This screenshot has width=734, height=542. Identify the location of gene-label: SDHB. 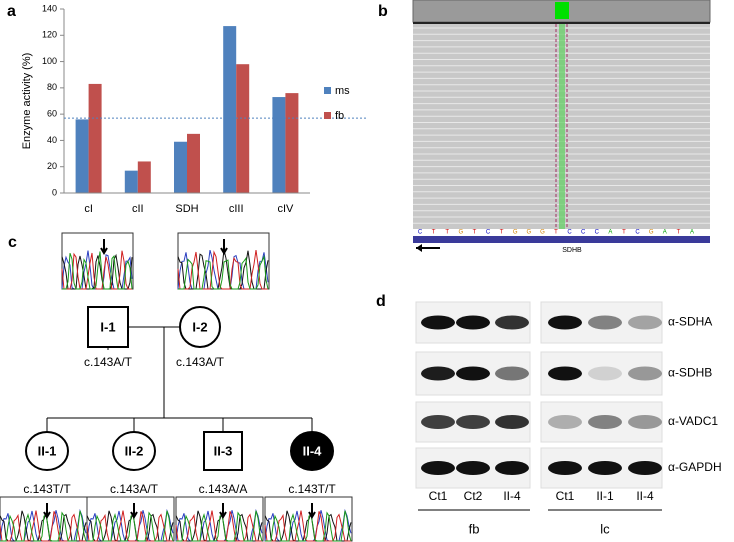
(572, 250).